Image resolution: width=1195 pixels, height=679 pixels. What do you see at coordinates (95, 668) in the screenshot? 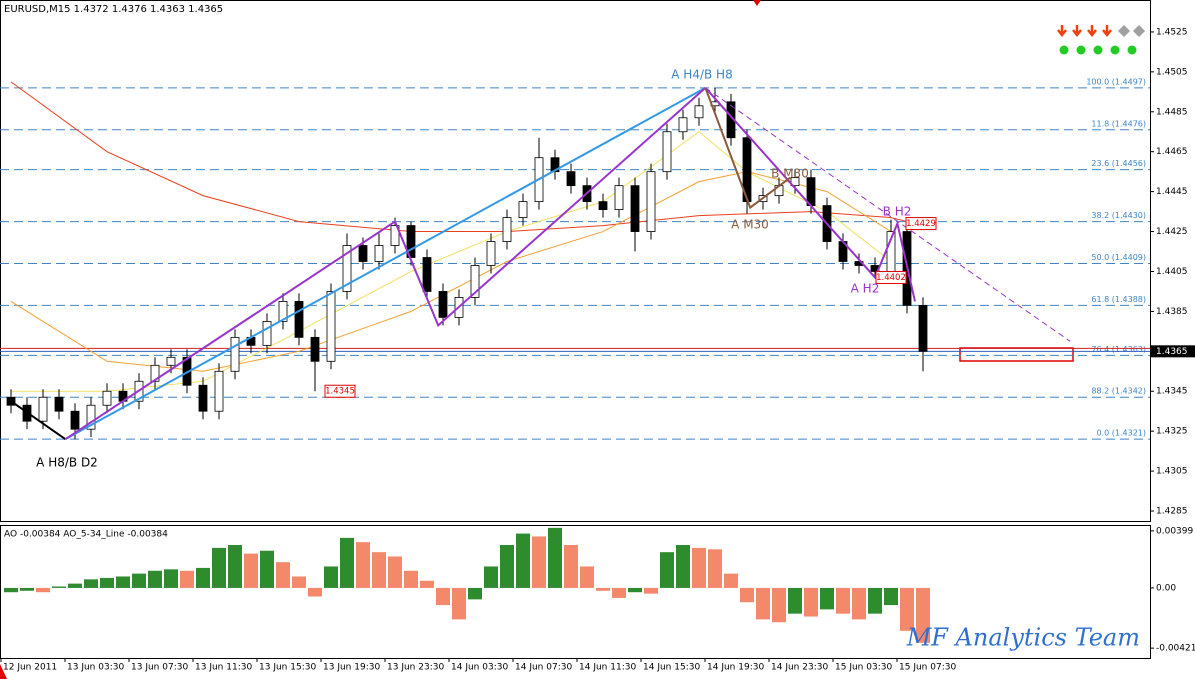
I see `x-tick-label: 13 Jun 03:30` at bounding box center [95, 668].